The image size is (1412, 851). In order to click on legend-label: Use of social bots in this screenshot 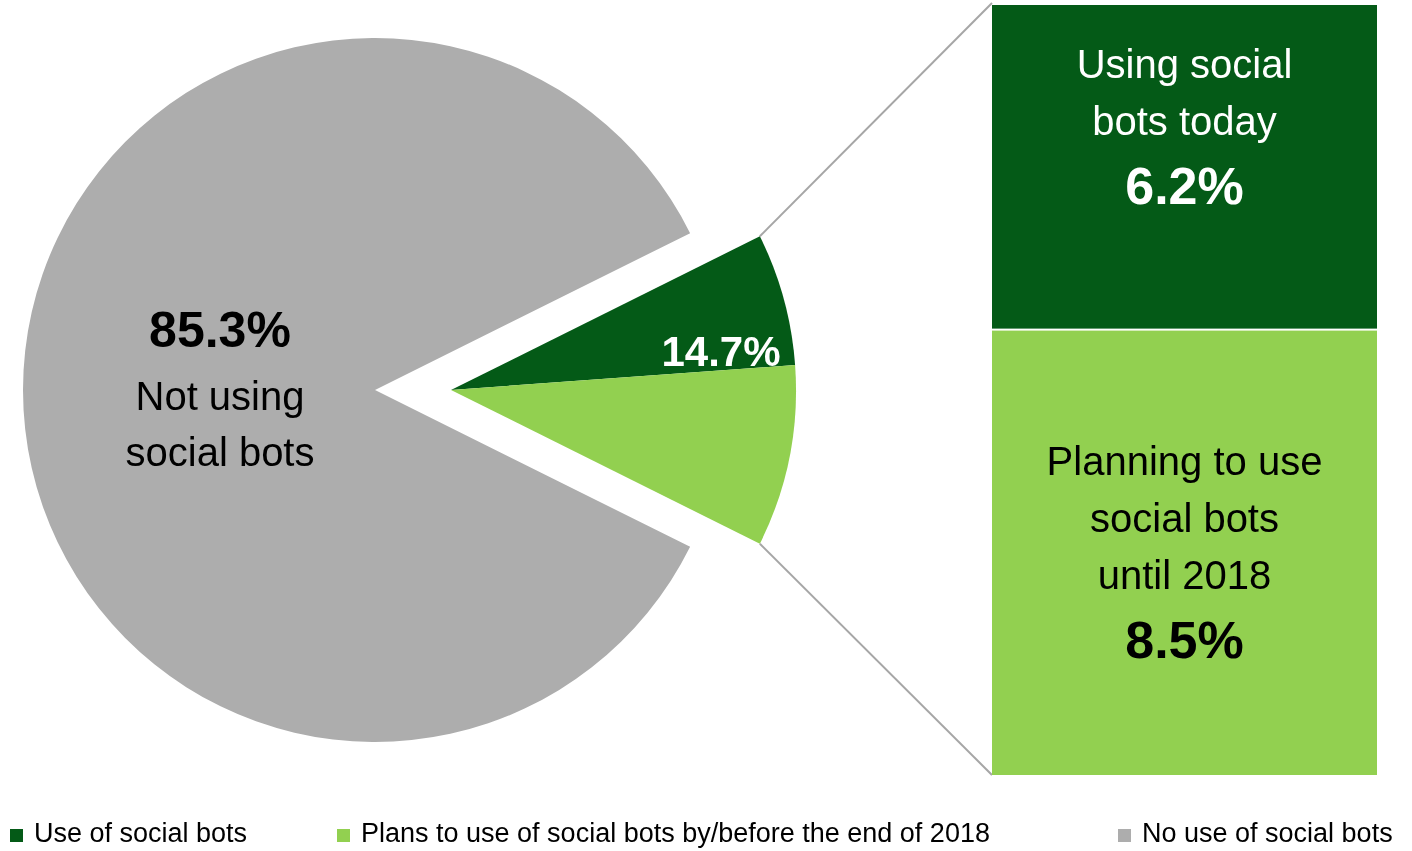, I will do `click(141, 833)`.